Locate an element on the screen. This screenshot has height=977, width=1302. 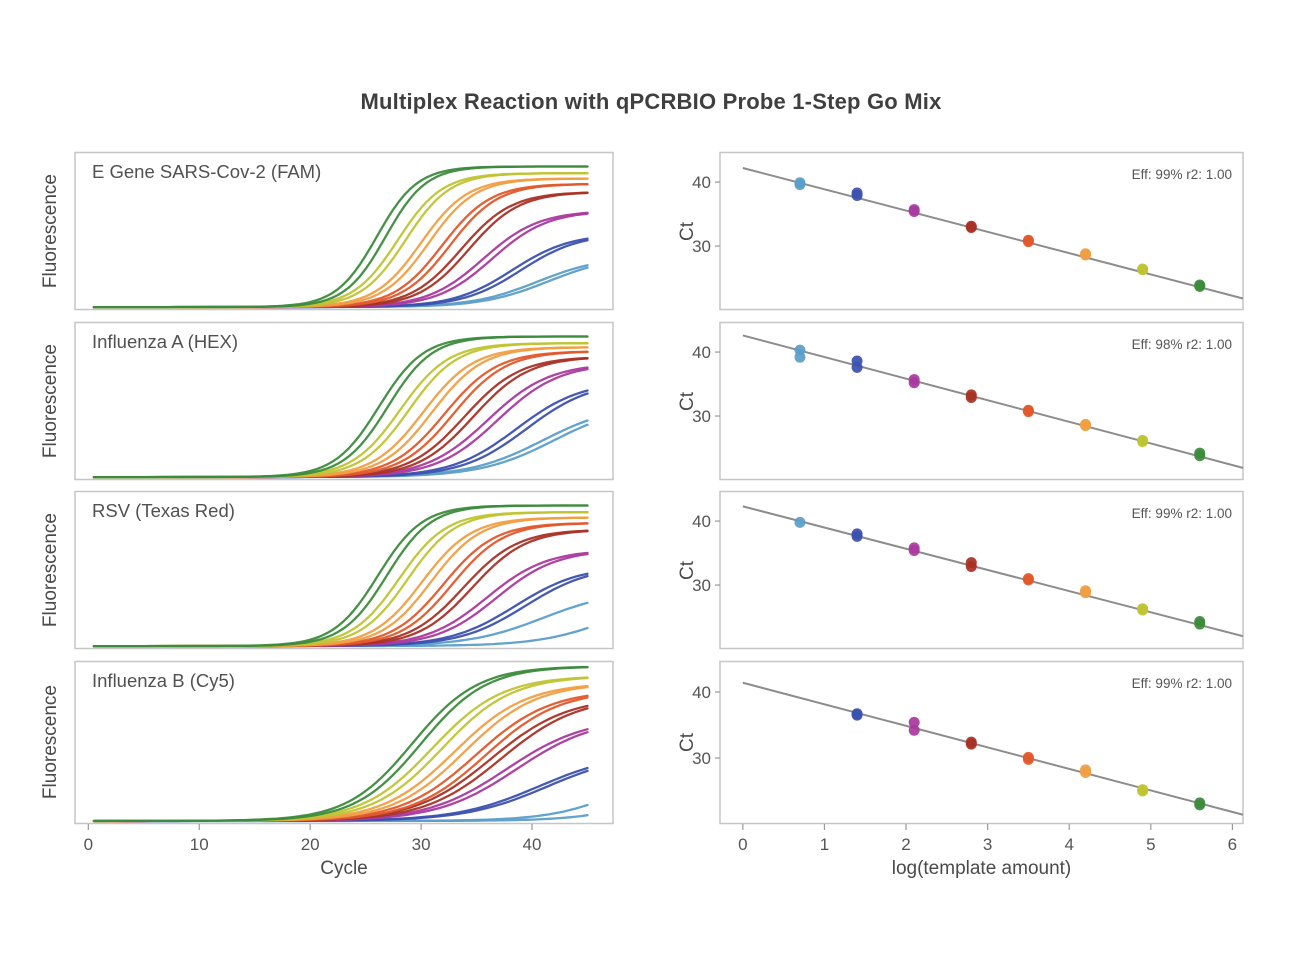
standard-curve-plot-row4: 30 40 0 1 2 3 4 5 6 is located at coordinates (968, 757).